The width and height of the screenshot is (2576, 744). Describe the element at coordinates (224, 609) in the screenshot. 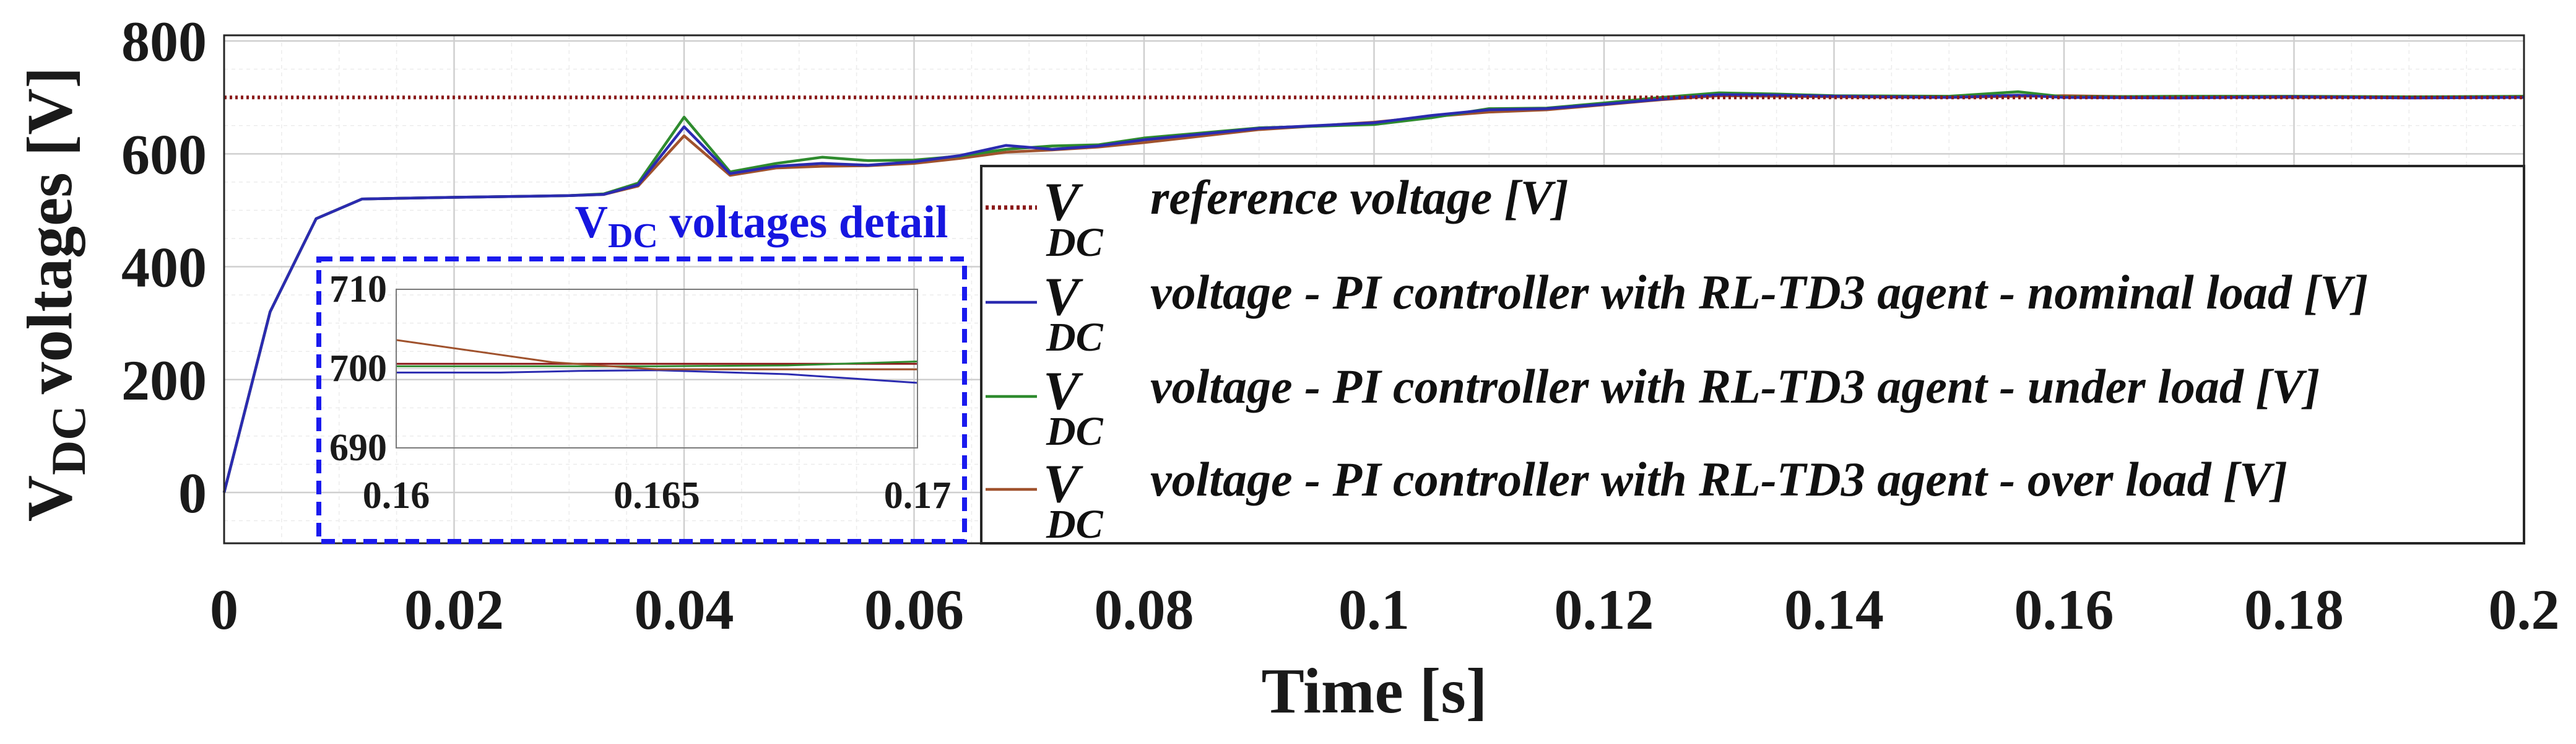

I see `x-tick-label: 0` at that location.